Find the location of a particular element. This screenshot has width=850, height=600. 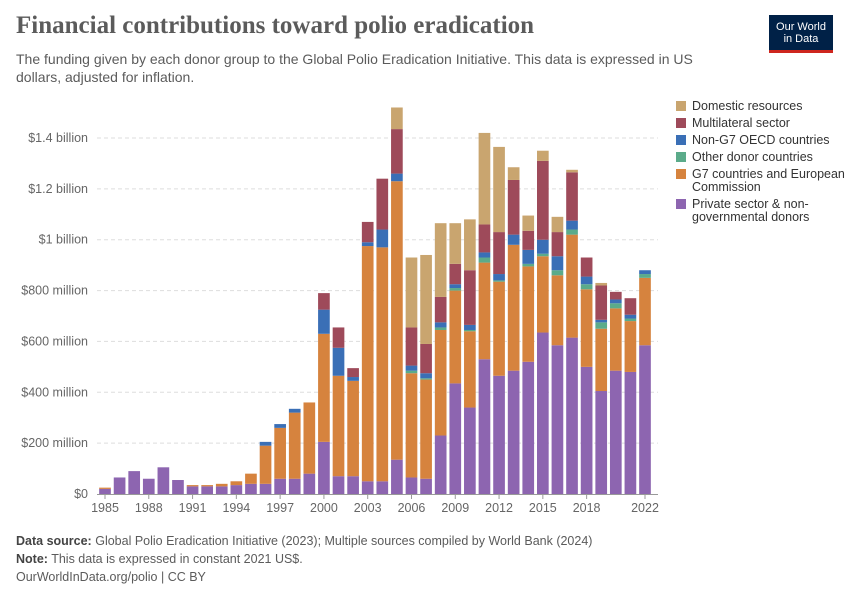

legend-item: Other donor countries is located at coordinates (761, 157).